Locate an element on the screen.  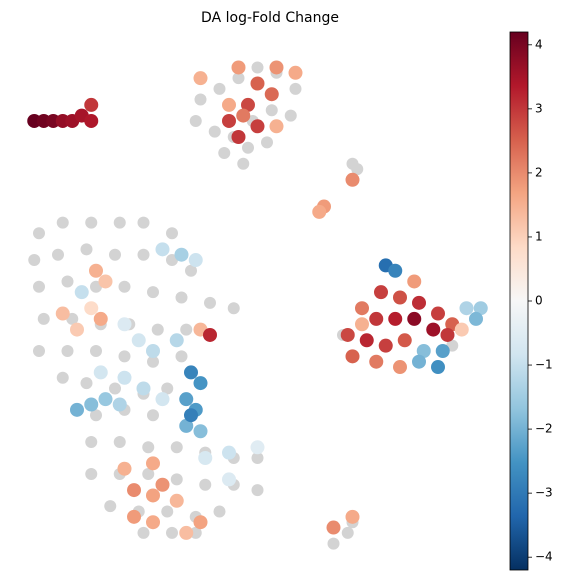
colorbar-tick-label: −4 is located at coordinates (544, 557).